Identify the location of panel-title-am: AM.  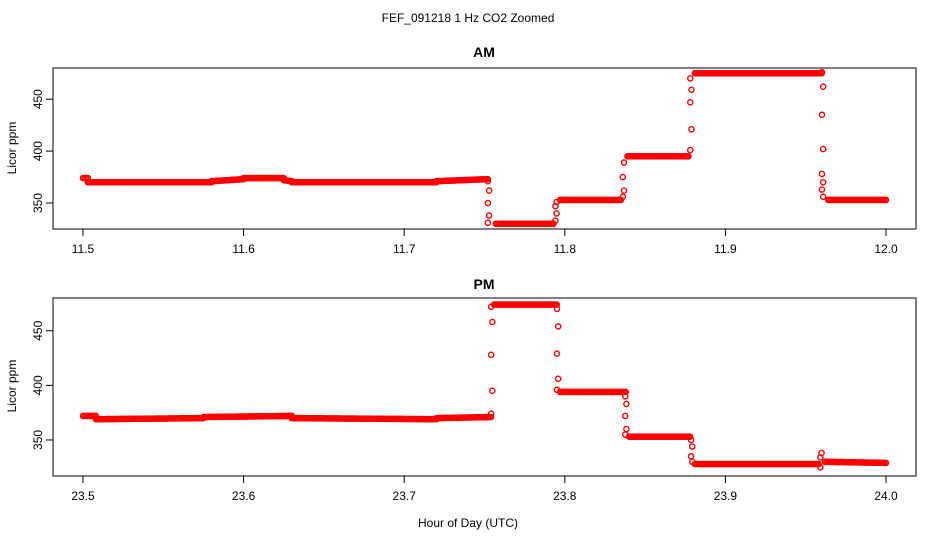
(484, 52).